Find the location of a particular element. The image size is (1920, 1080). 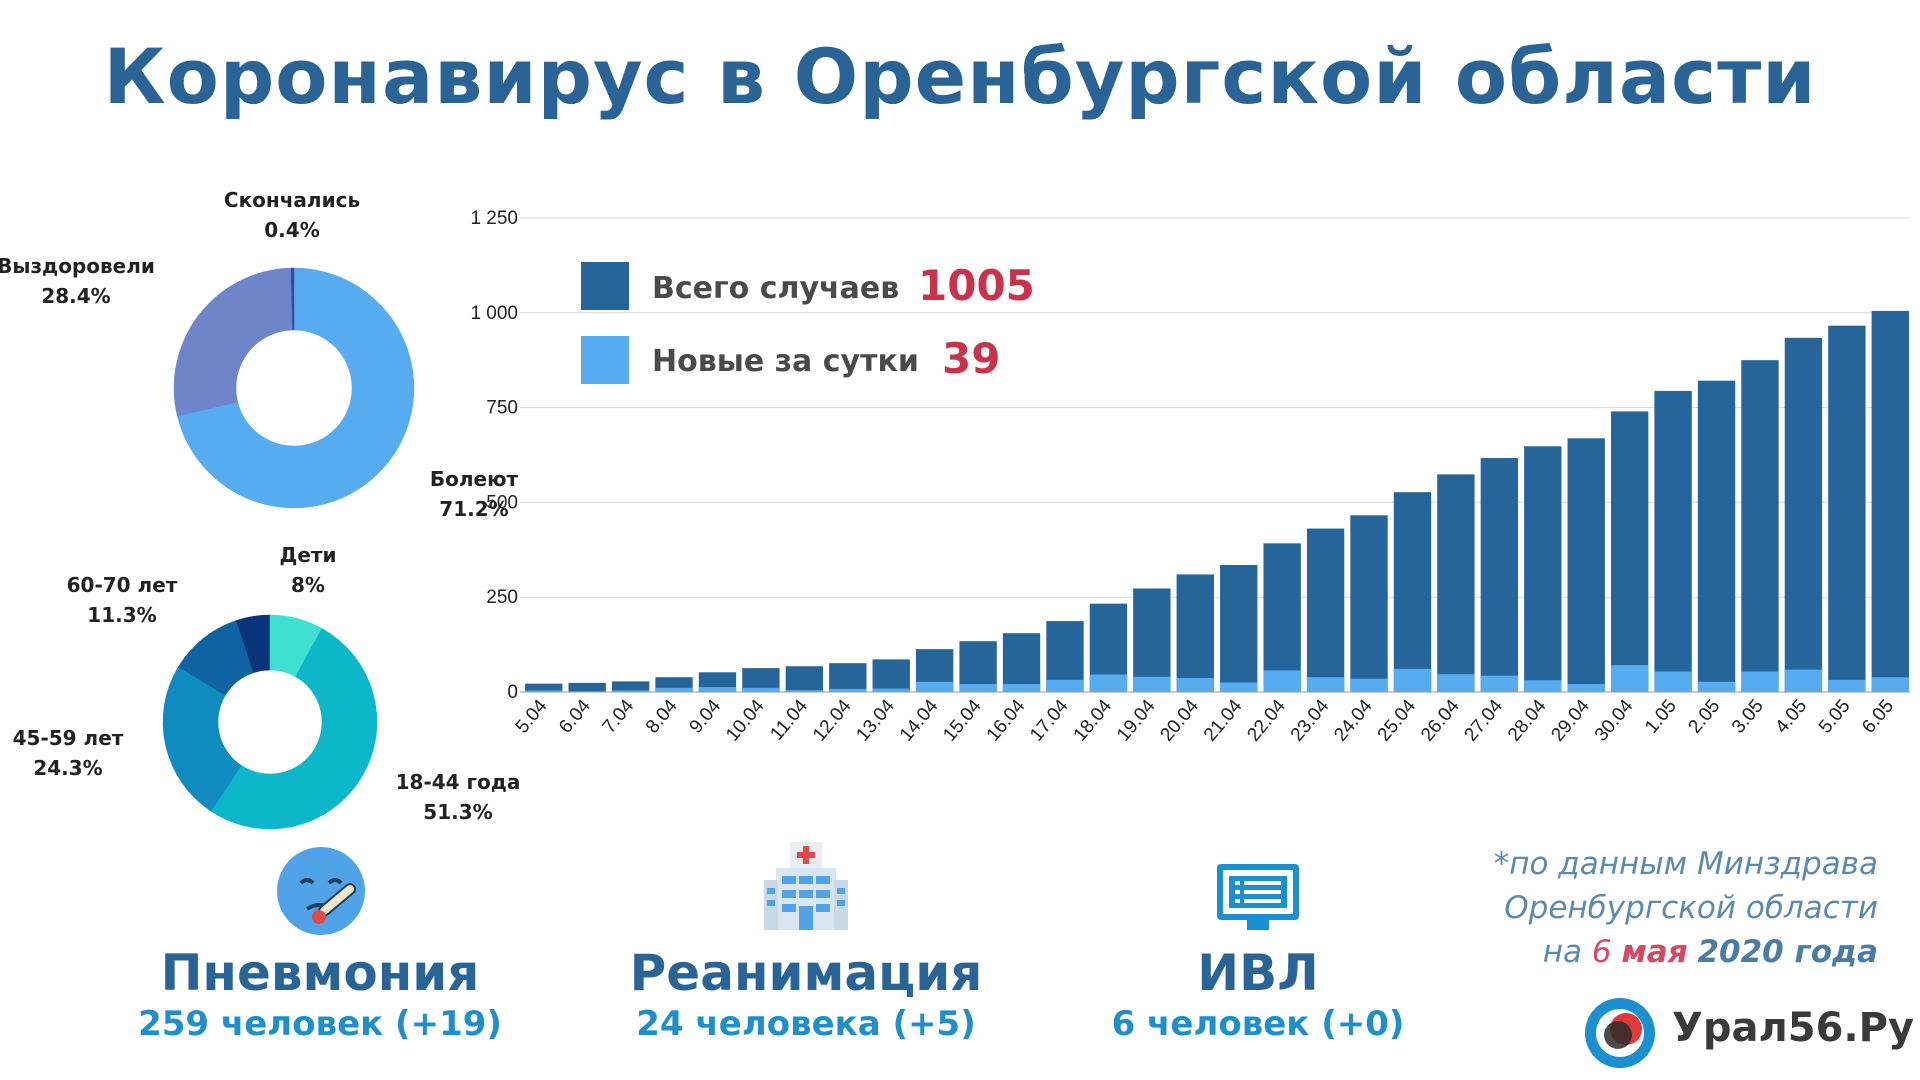

brand-name: Урал56.Ру is located at coordinates (1793, 1028).